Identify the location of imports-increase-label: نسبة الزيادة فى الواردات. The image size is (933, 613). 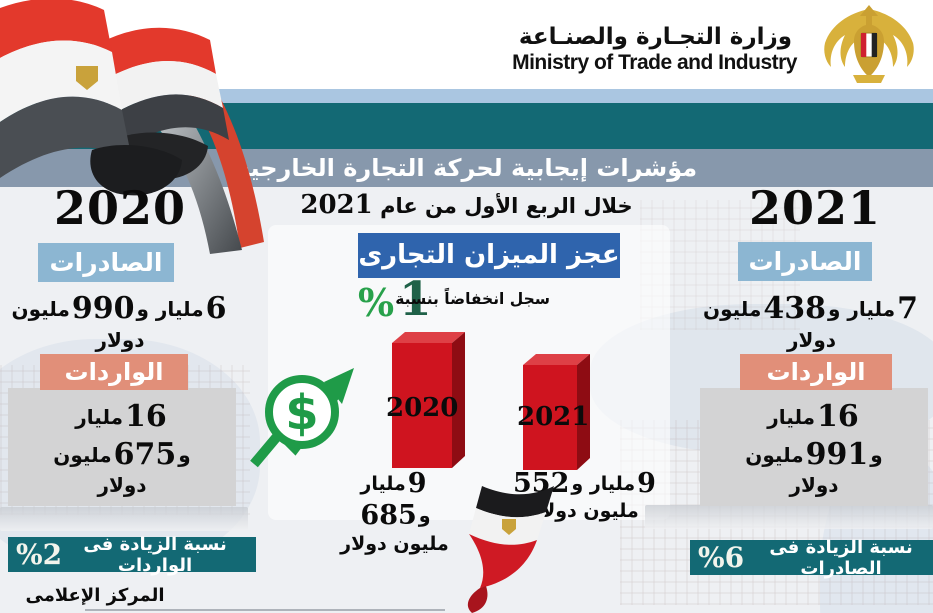
(155, 554).